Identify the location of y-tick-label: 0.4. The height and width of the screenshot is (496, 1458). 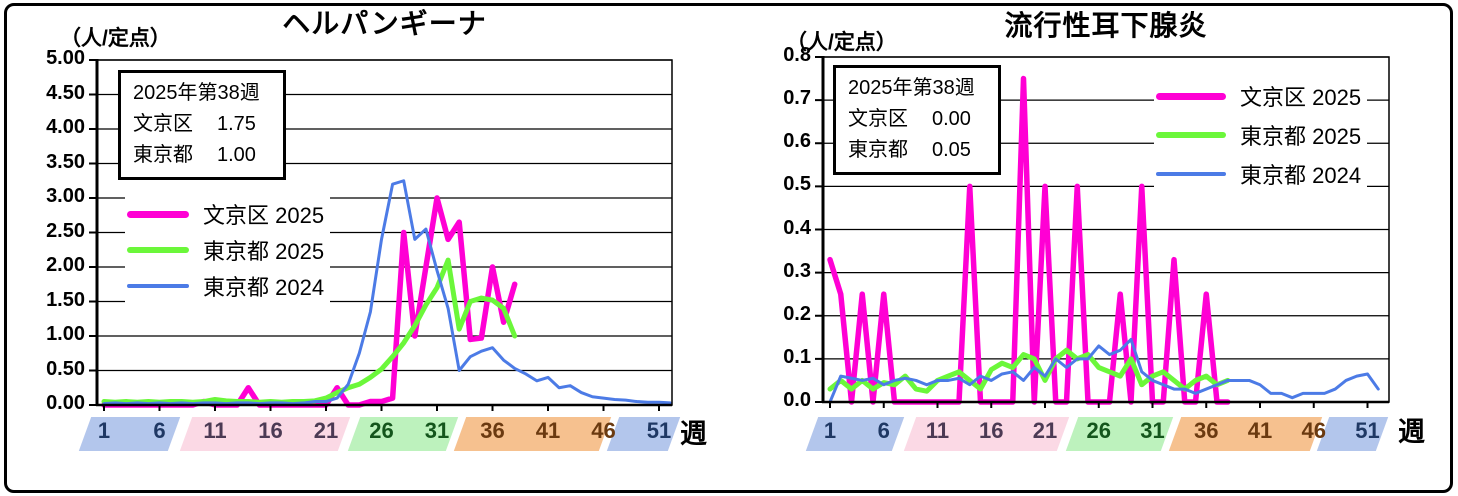
(797, 227).